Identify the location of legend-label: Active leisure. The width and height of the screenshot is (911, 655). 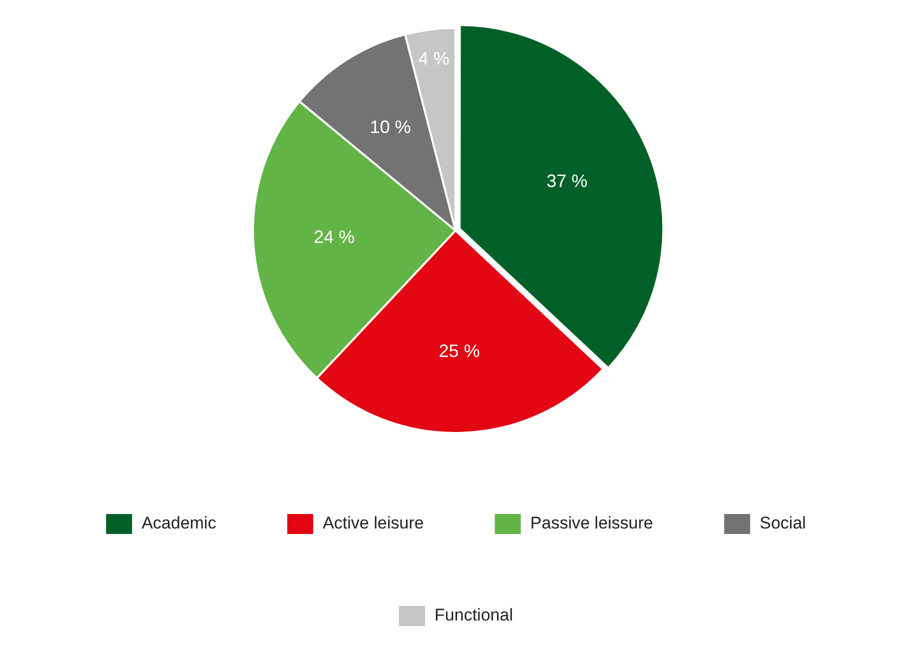
(373, 523).